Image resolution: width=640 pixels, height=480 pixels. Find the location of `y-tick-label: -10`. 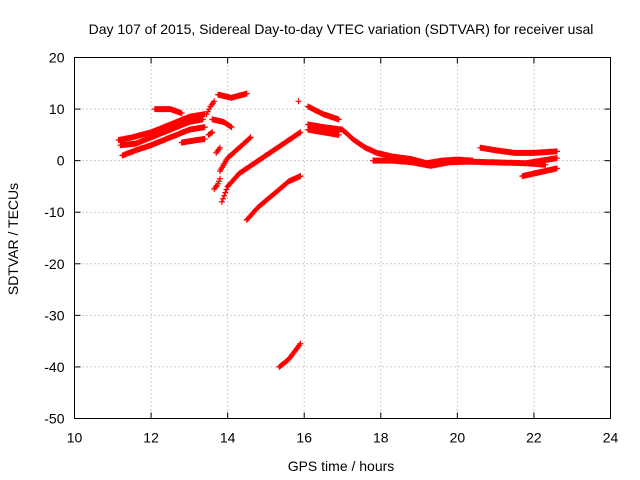

y-tick-label: -10 is located at coordinates (54, 212).